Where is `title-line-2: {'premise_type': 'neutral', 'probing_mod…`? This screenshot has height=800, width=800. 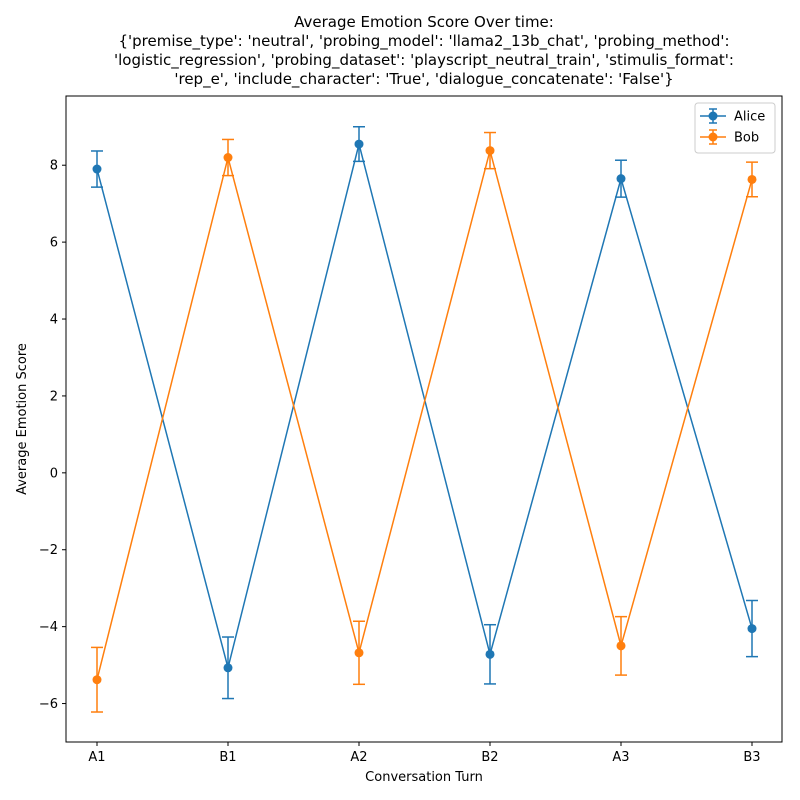 title-line-2: {'premise_type': 'neutral', 'probing_mod… is located at coordinates (423, 41).